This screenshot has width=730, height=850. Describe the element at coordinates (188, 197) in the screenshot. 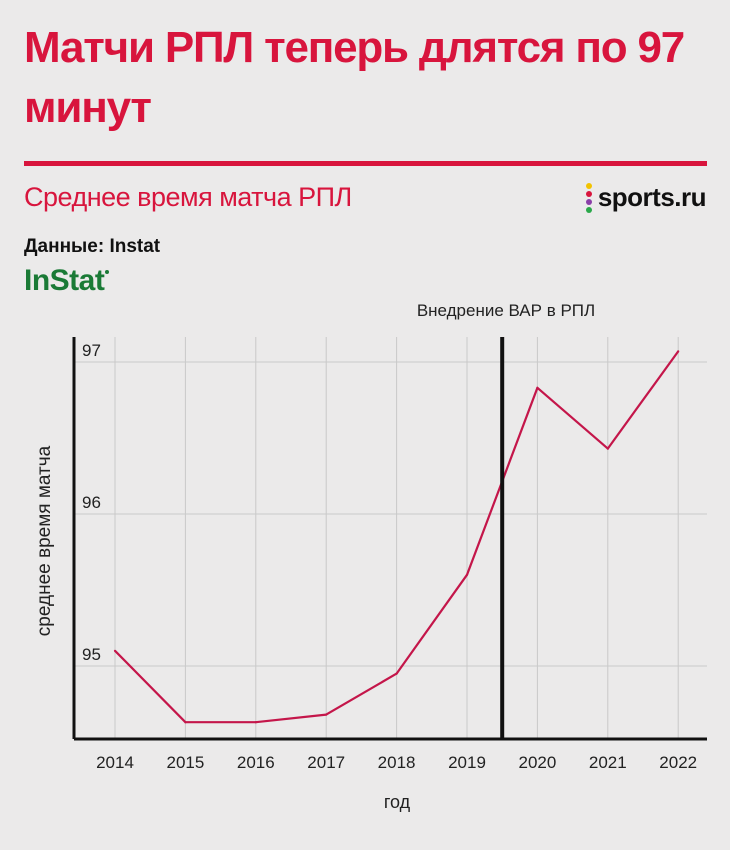

I see `chart-subtitle: Среднее время матча РПЛ` at that location.